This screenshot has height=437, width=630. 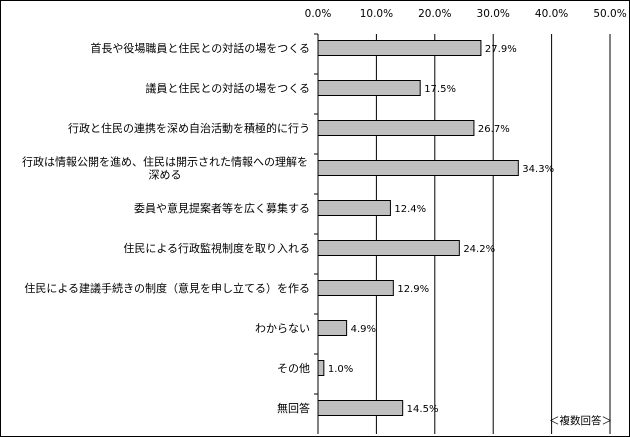 I want to click on value-label: 27.9%, so click(x=501, y=49).